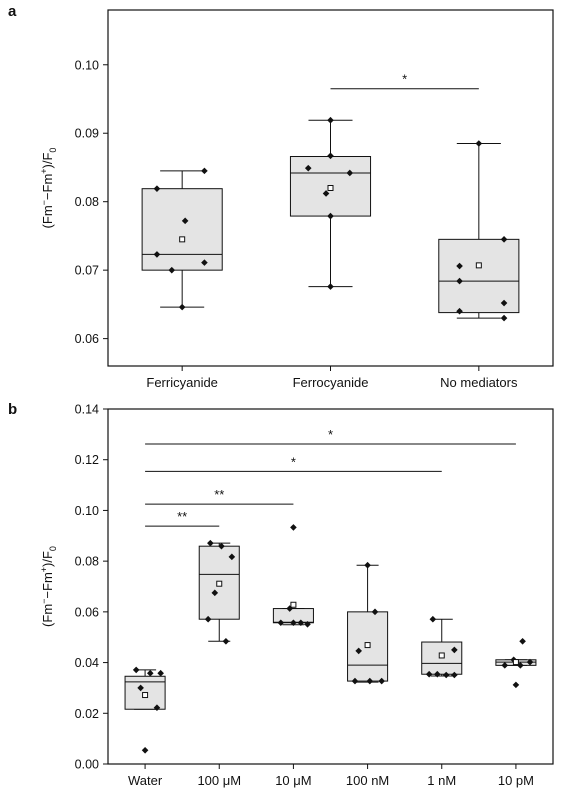 The height and width of the screenshot is (800, 581). I want to click on box-body, so click(479, 276).